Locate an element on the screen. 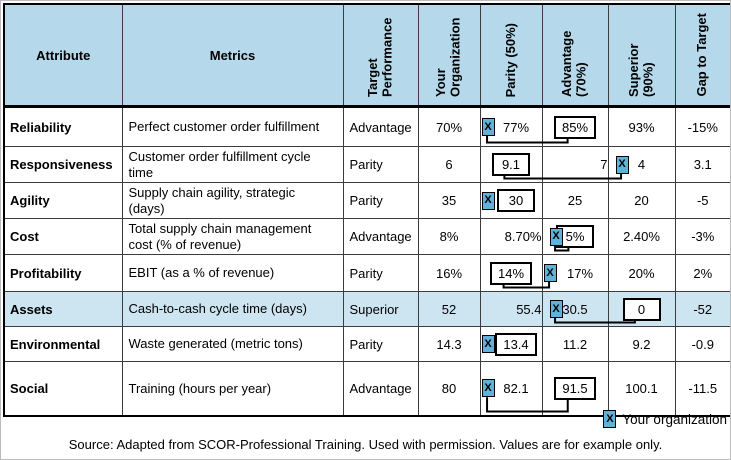 This screenshot has width=731, height=460. column-header-metrics: Metrics is located at coordinates (232, 55).